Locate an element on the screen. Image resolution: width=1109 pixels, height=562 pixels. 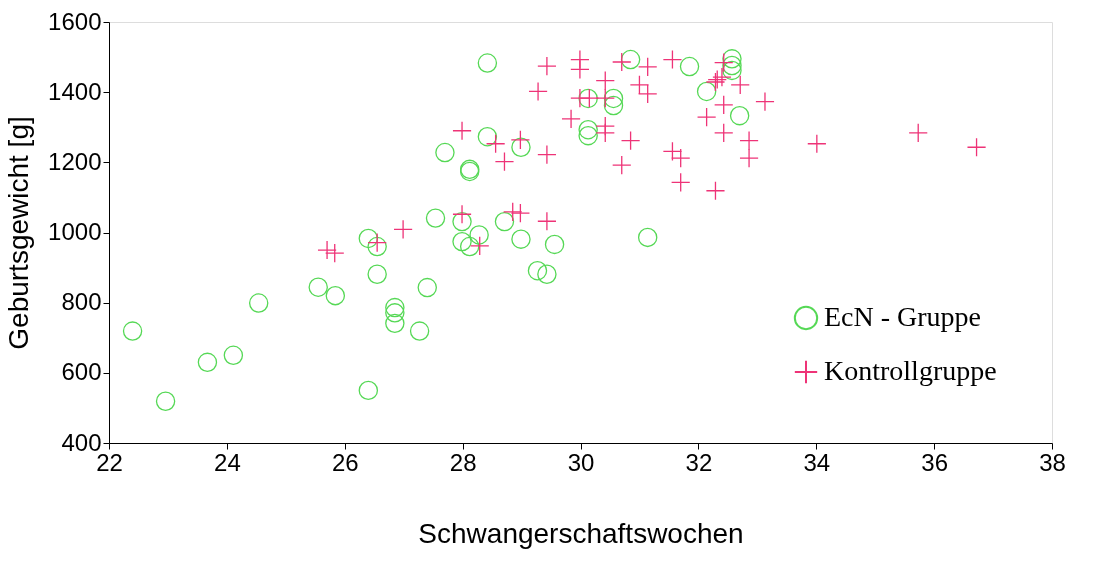
y-tick-label: 800 is located at coordinates (81, 302).